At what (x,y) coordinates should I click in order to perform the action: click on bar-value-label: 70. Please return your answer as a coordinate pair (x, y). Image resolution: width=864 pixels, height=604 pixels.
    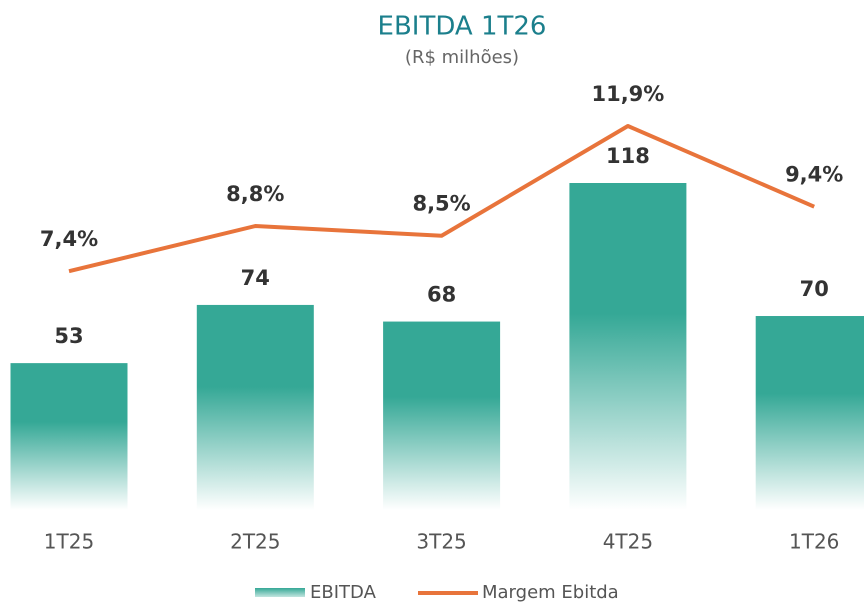
    Looking at the image, I should click on (814, 289).